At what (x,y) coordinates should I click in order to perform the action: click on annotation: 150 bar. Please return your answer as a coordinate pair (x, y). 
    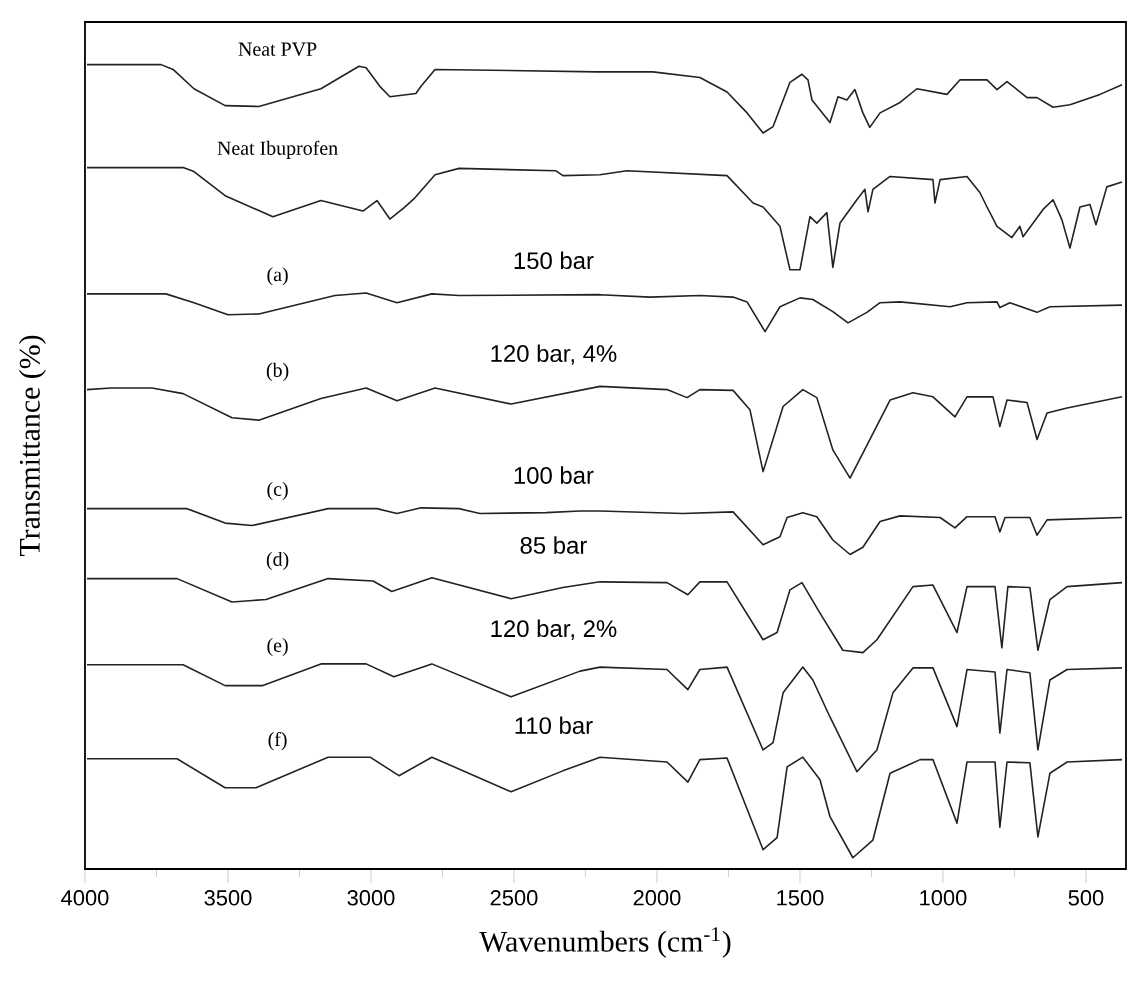
    Looking at the image, I should click on (554, 260).